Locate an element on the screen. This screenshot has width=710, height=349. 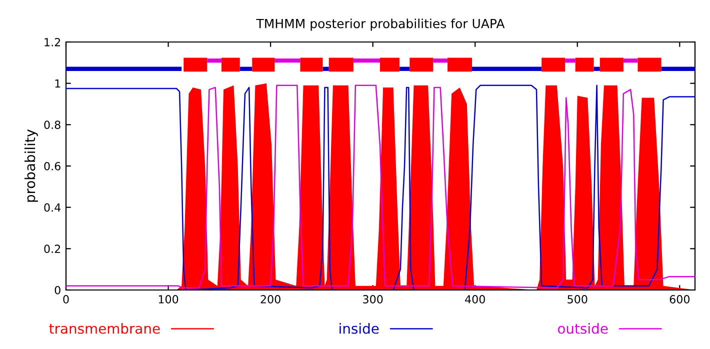
y-tick-label: 0.4 is located at coordinates (52, 207).